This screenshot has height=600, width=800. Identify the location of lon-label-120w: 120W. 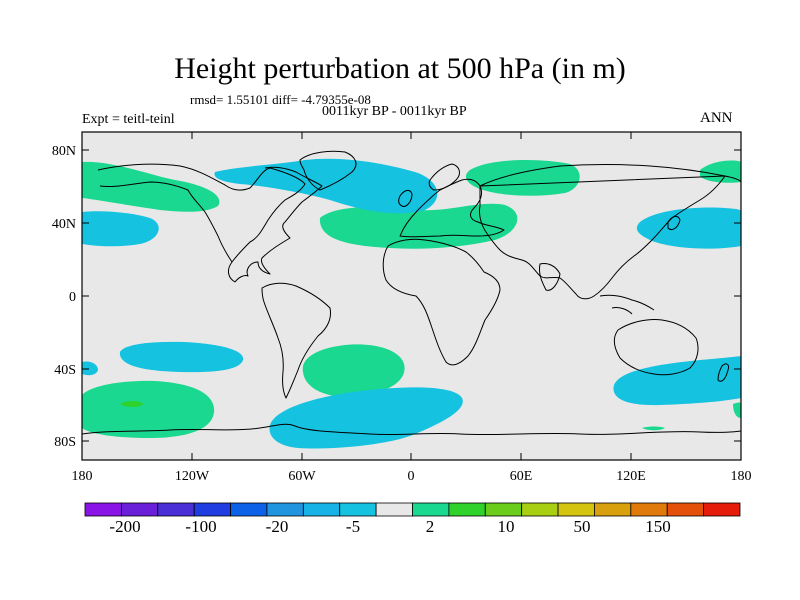
(192, 476).